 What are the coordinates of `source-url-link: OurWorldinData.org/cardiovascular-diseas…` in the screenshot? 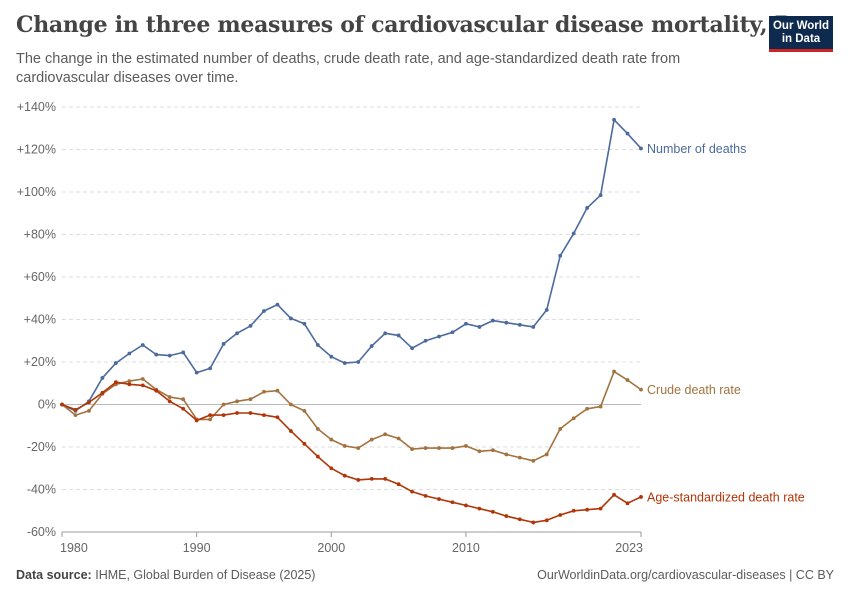 It's located at (685, 575).